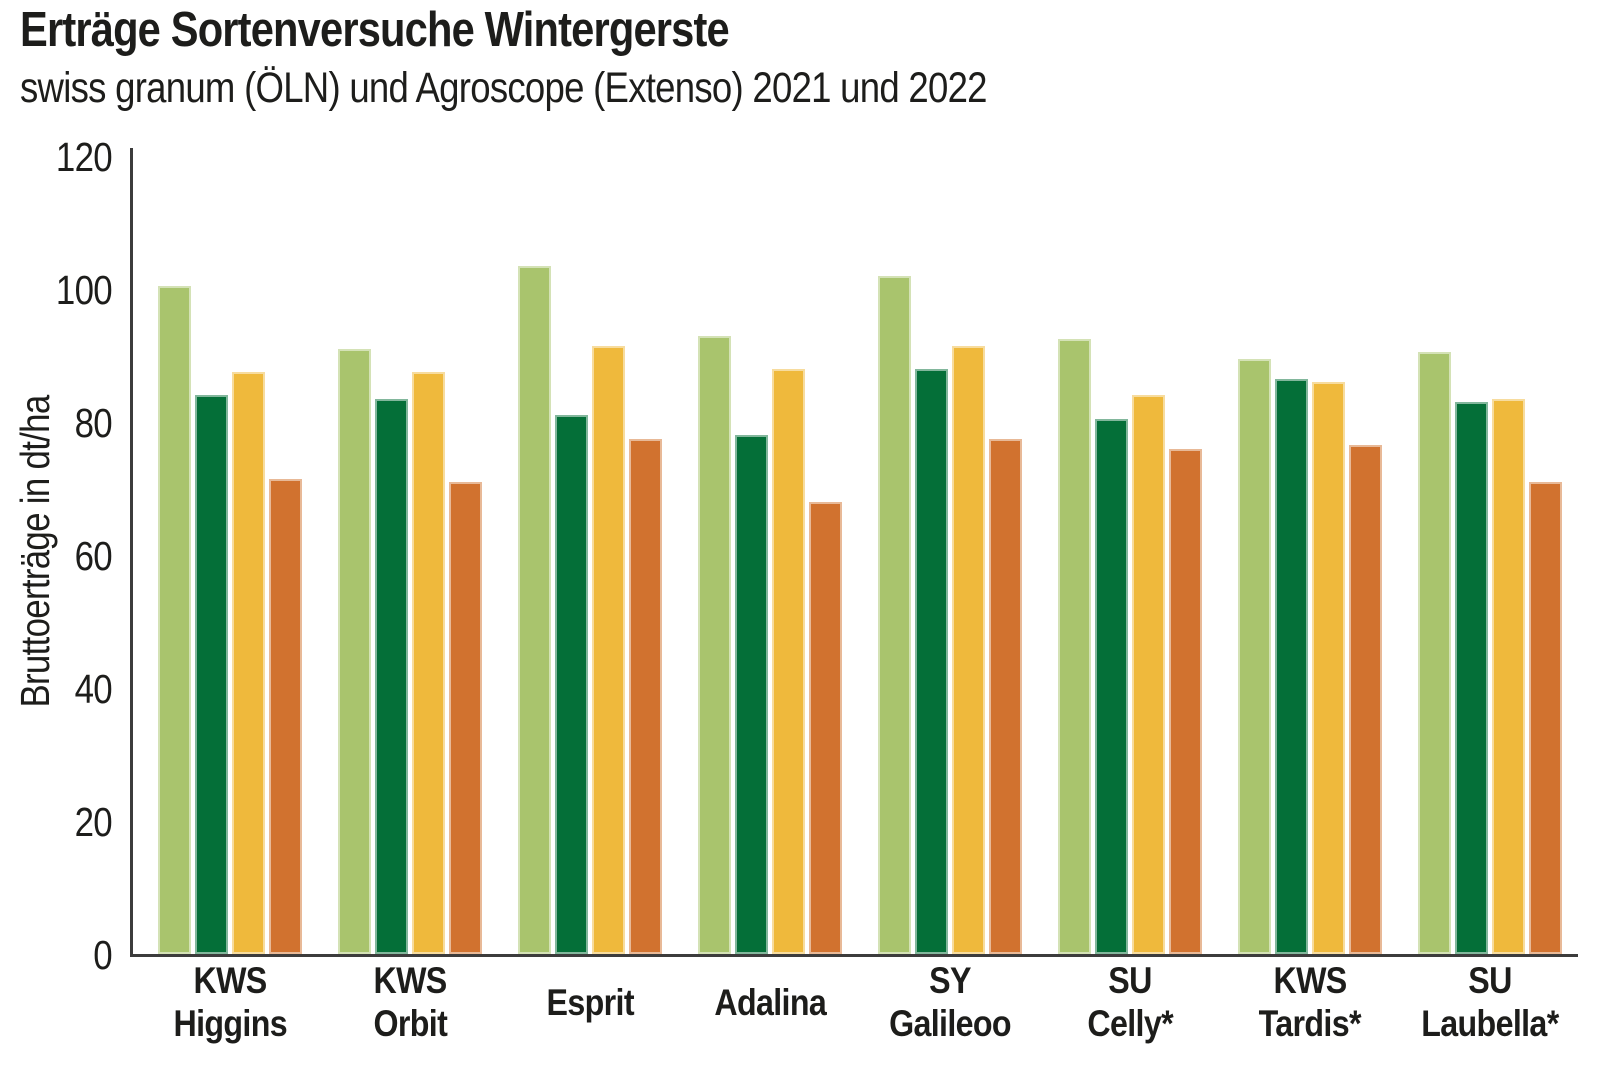 This screenshot has height=1069, width=1600. Describe the element at coordinates (230, 1023) in the screenshot. I see `category-label-line: Higgins` at that location.